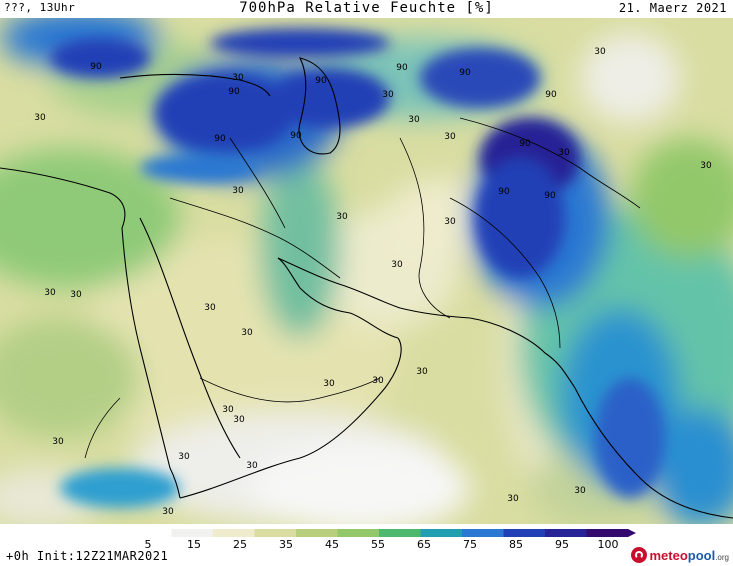 This screenshot has height=566, width=733. I want to click on colorbar-tick-labels: 5 15 25 35 45 55 65 75 85 95 100, so click(382, 543).